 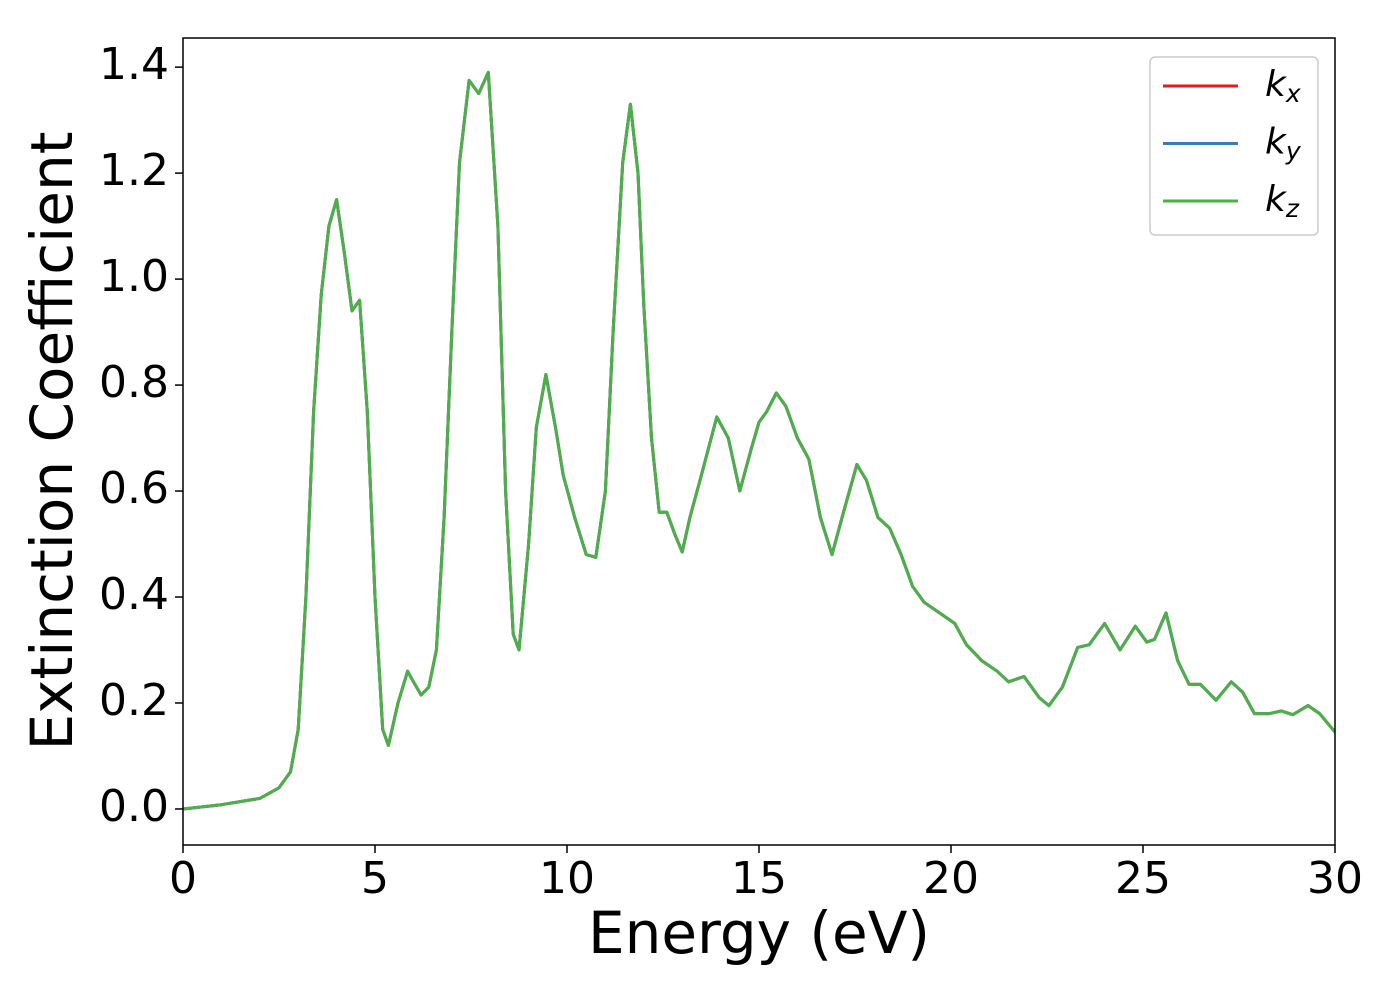 What do you see at coordinates (134, 488) in the screenshot?
I see `y-tick-label: 0.6` at bounding box center [134, 488].